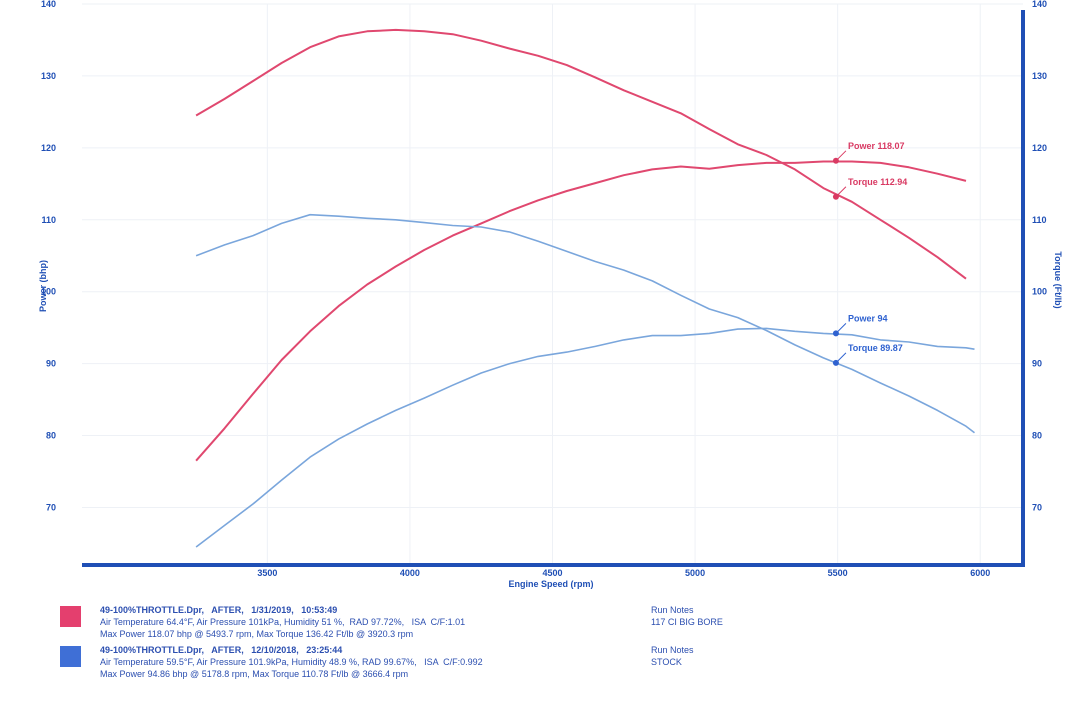 The image size is (1071, 724). Describe the element at coordinates (552, 573) in the screenshot. I see `x-tick-label: 4500` at that location.